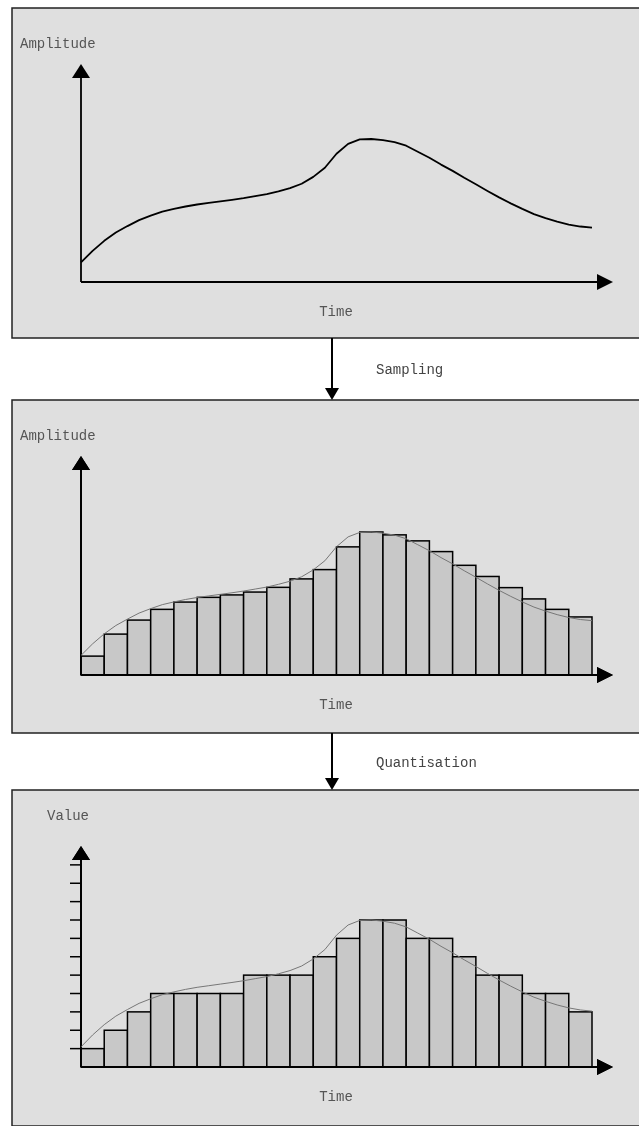 Image resolution: width=639 pixels, height=1126 pixels. What do you see at coordinates (426, 762) in the screenshot?
I see `text: Quantisation` at bounding box center [426, 762].